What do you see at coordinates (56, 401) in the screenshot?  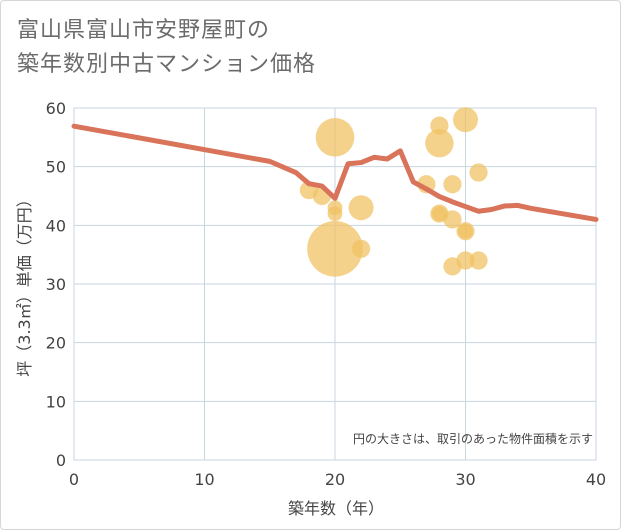 I see `y-tick-label: 10` at bounding box center [56, 401].